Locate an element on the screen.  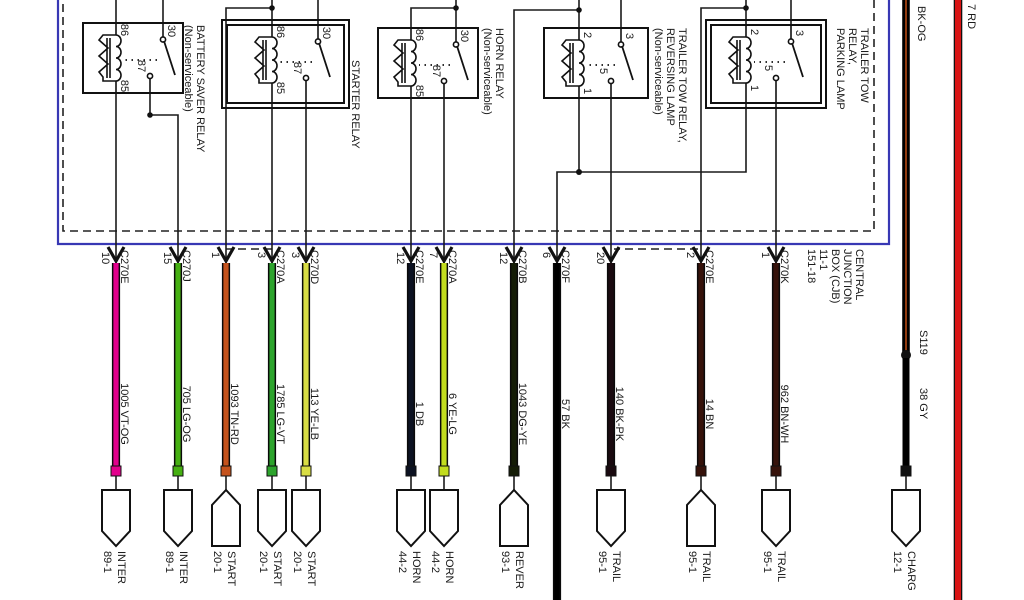
pin-number: 20 is located at coordinates (600, 258).